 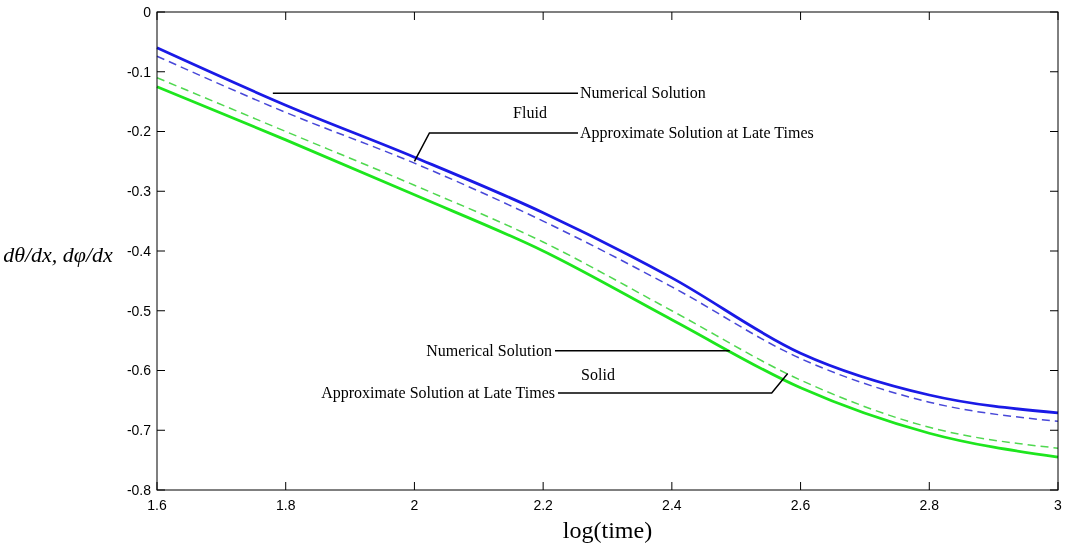 What do you see at coordinates (139, 250) in the screenshot?
I see `y-tick-label: -0.4` at bounding box center [139, 250].